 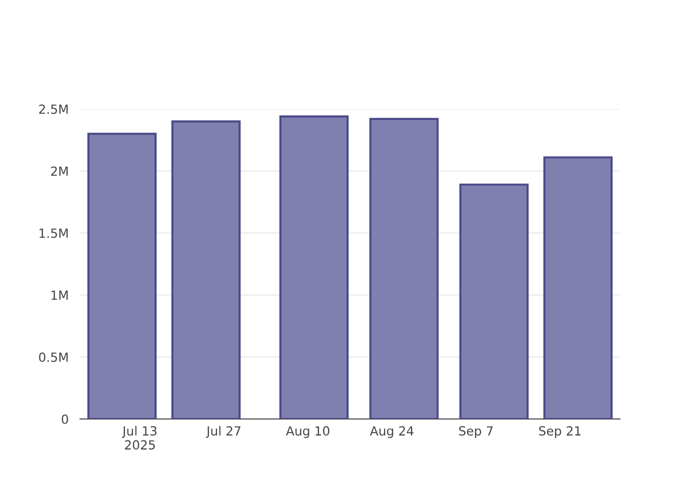 I want to click on y-tick-label: 0.5M, so click(x=53, y=357).